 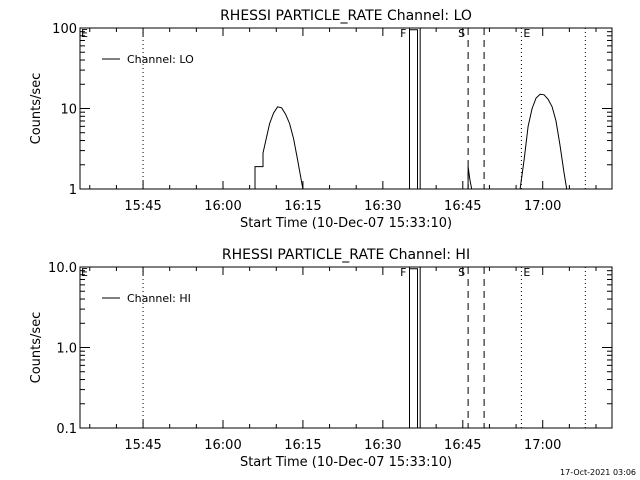 What do you see at coordinates (598, 472) in the screenshot?
I see `timestamp-footer: 17-Oct-2021 03:06` at bounding box center [598, 472].